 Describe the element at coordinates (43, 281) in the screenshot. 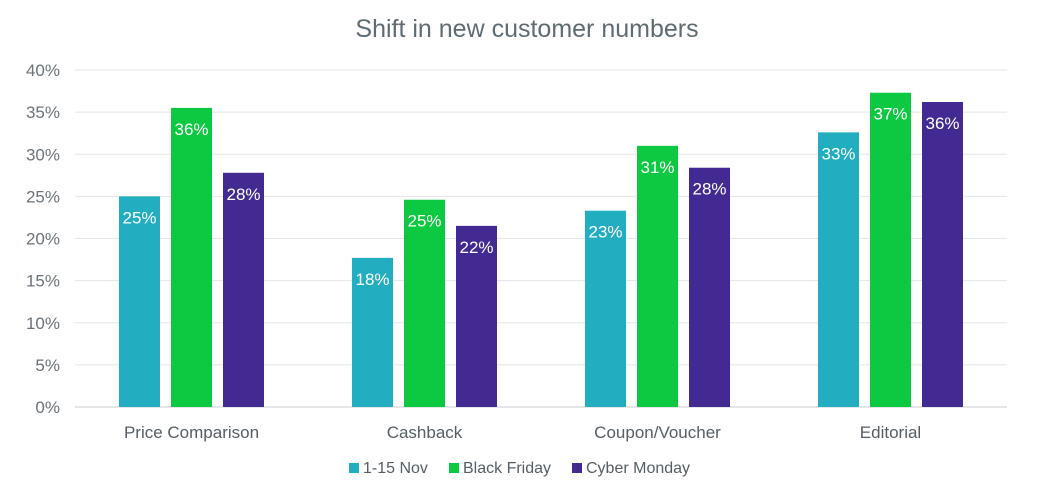

I see `y-tick-label: 15%` at that location.